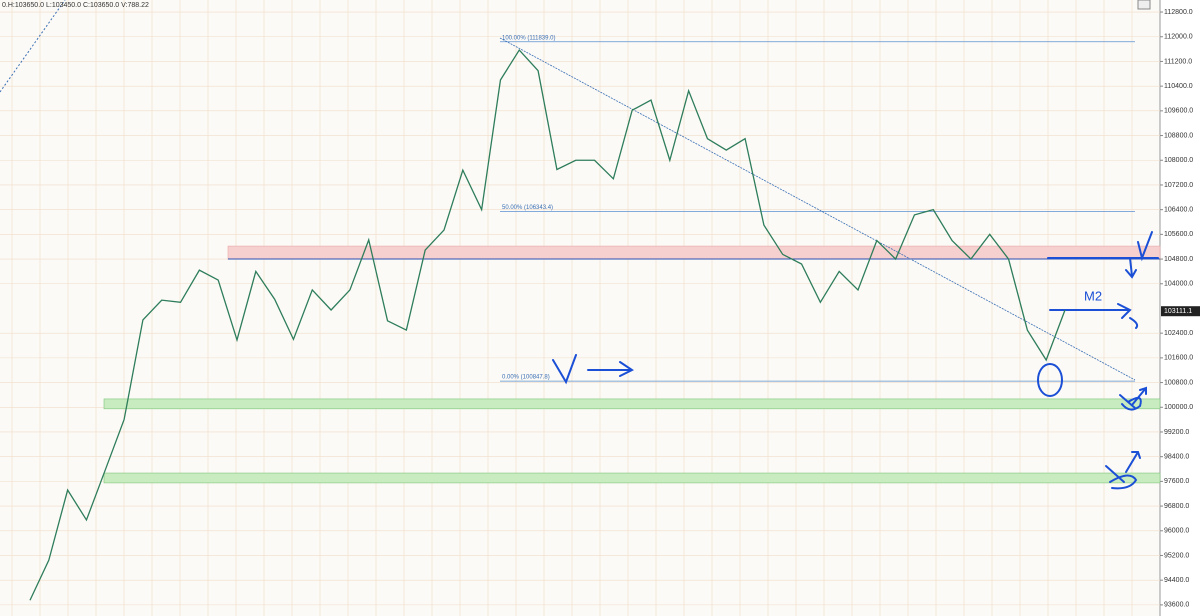 The image size is (1200, 616). What do you see at coordinates (1178, 111) in the screenshot?
I see `y-tick-label: 109600.0` at bounding box center [1178, 111].